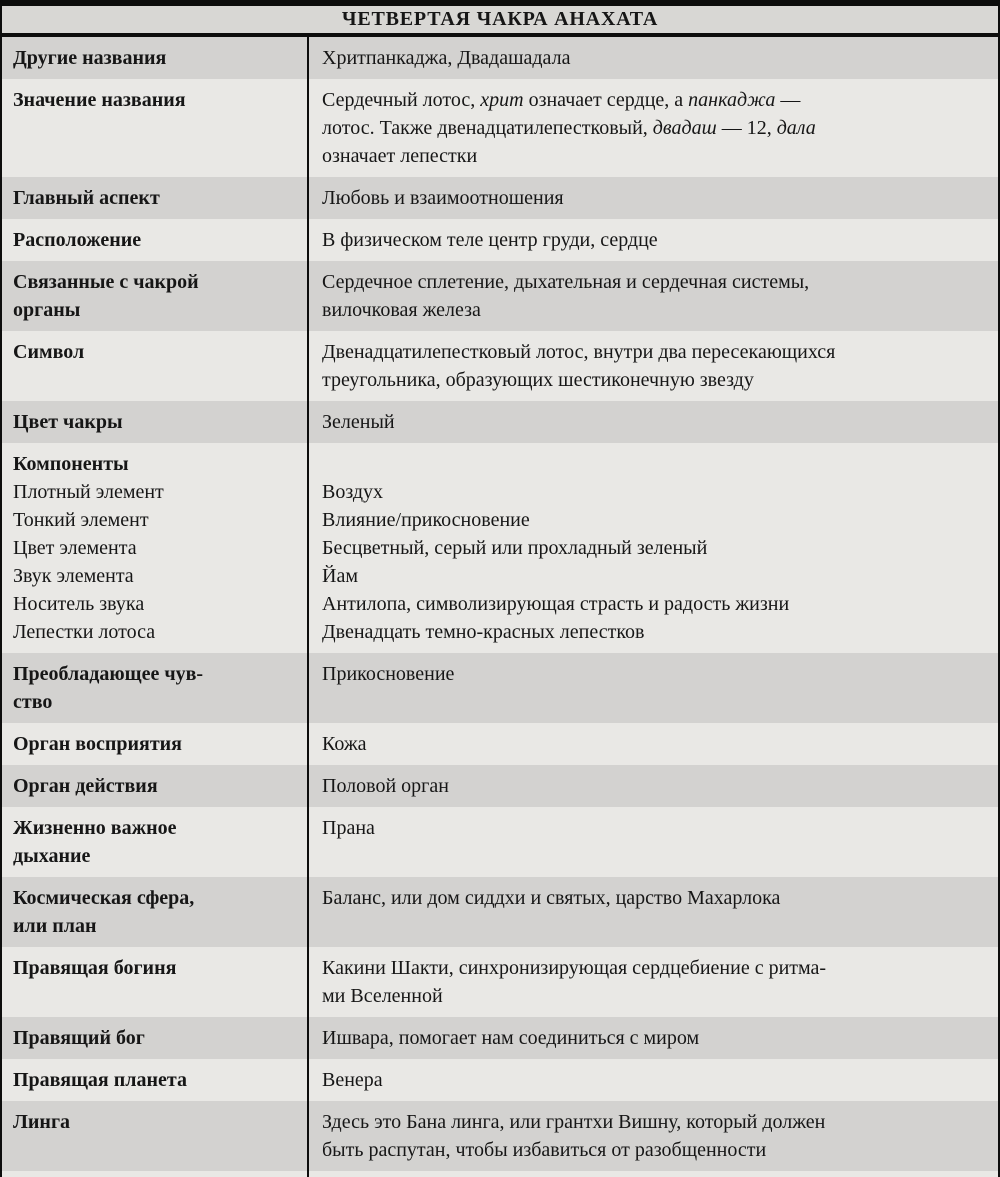 The image size is (1000, 1177). What do you see at coordinates (104, 912) in the screenshot?
I see `row-label: Космическая сфера, или план` at bounding box center [104, 912].